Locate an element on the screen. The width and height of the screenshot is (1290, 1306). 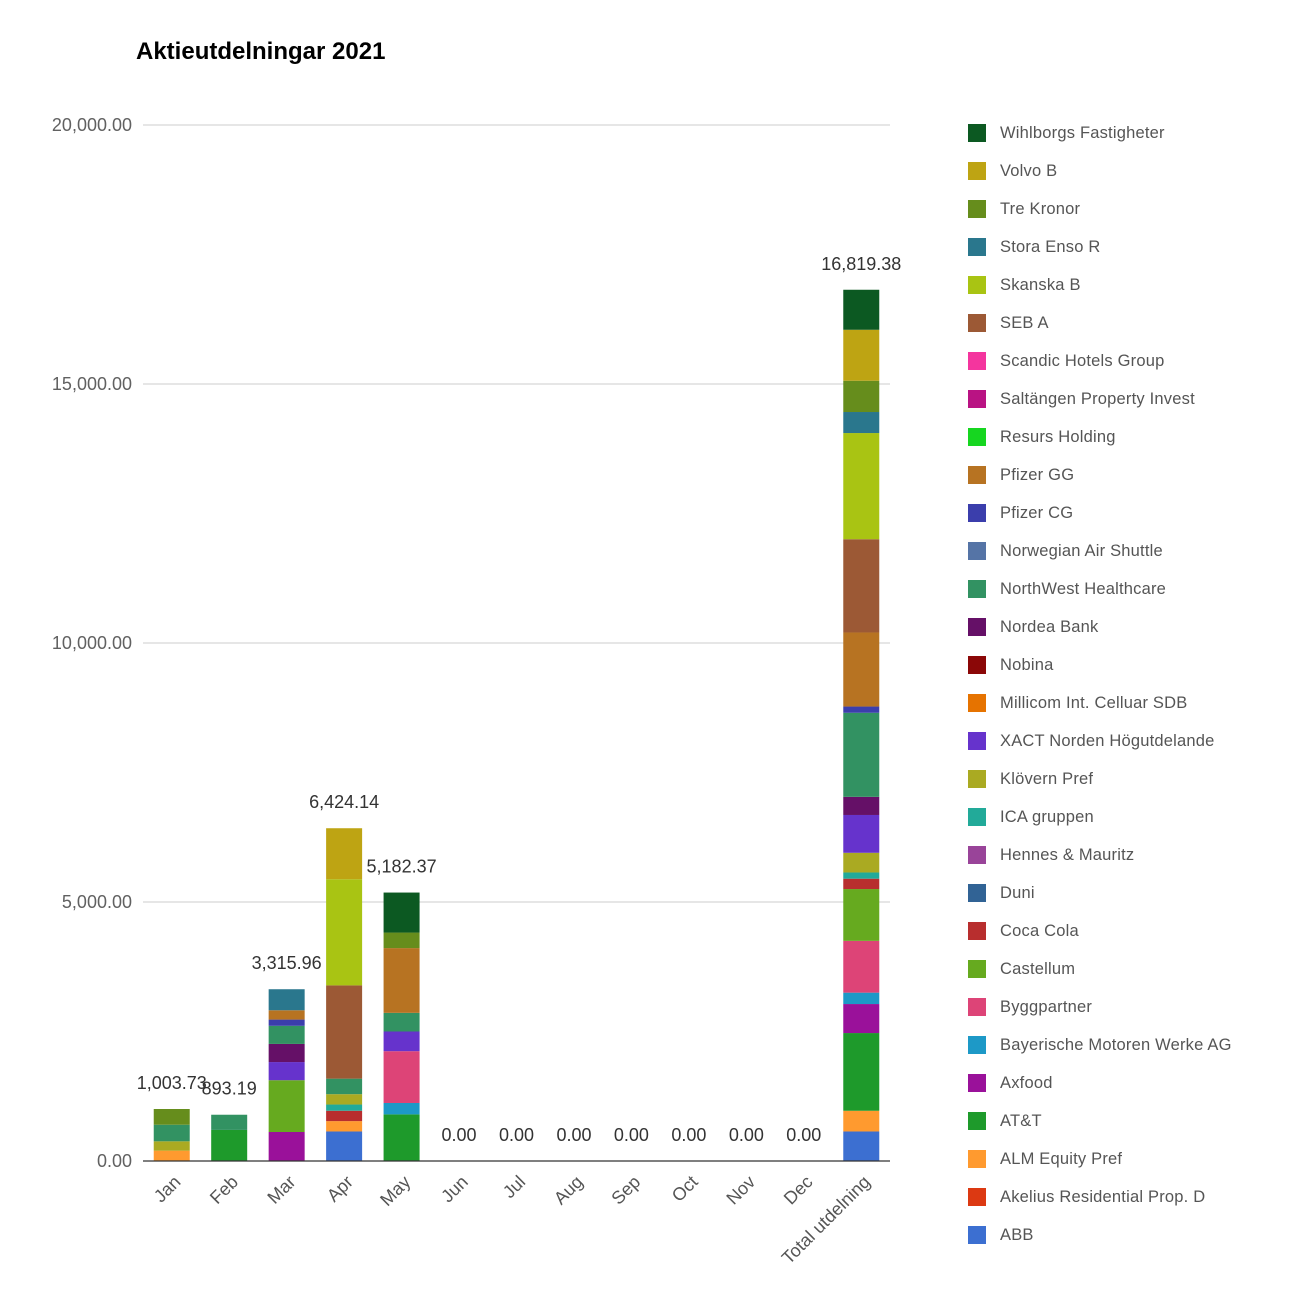
legend-item: ABB is located at coordinates (1100, 1235).